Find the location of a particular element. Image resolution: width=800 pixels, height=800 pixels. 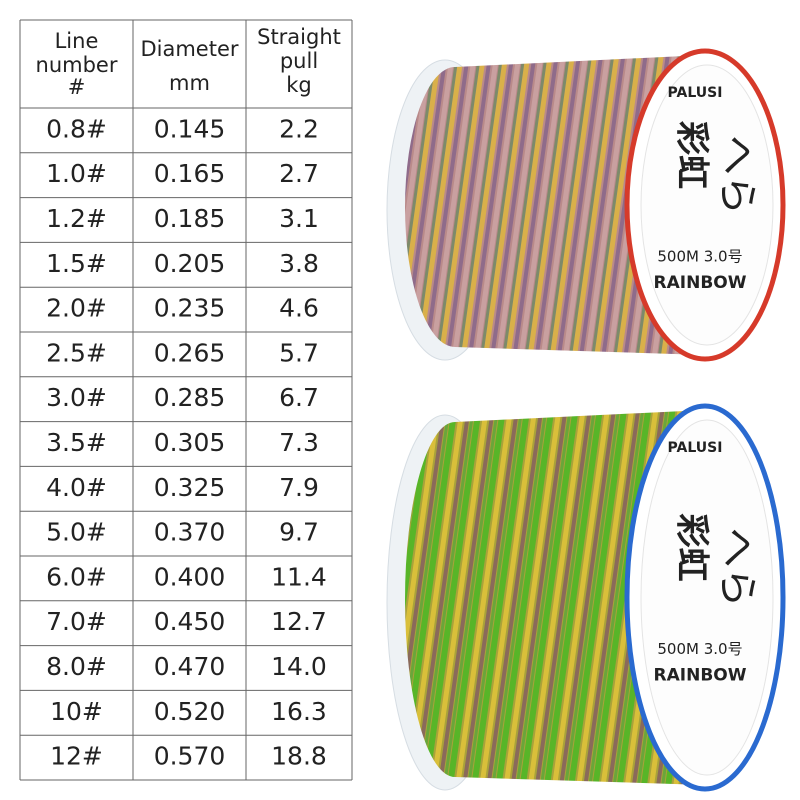

table-cell: 0.325 is located at coordinates (190, 487).